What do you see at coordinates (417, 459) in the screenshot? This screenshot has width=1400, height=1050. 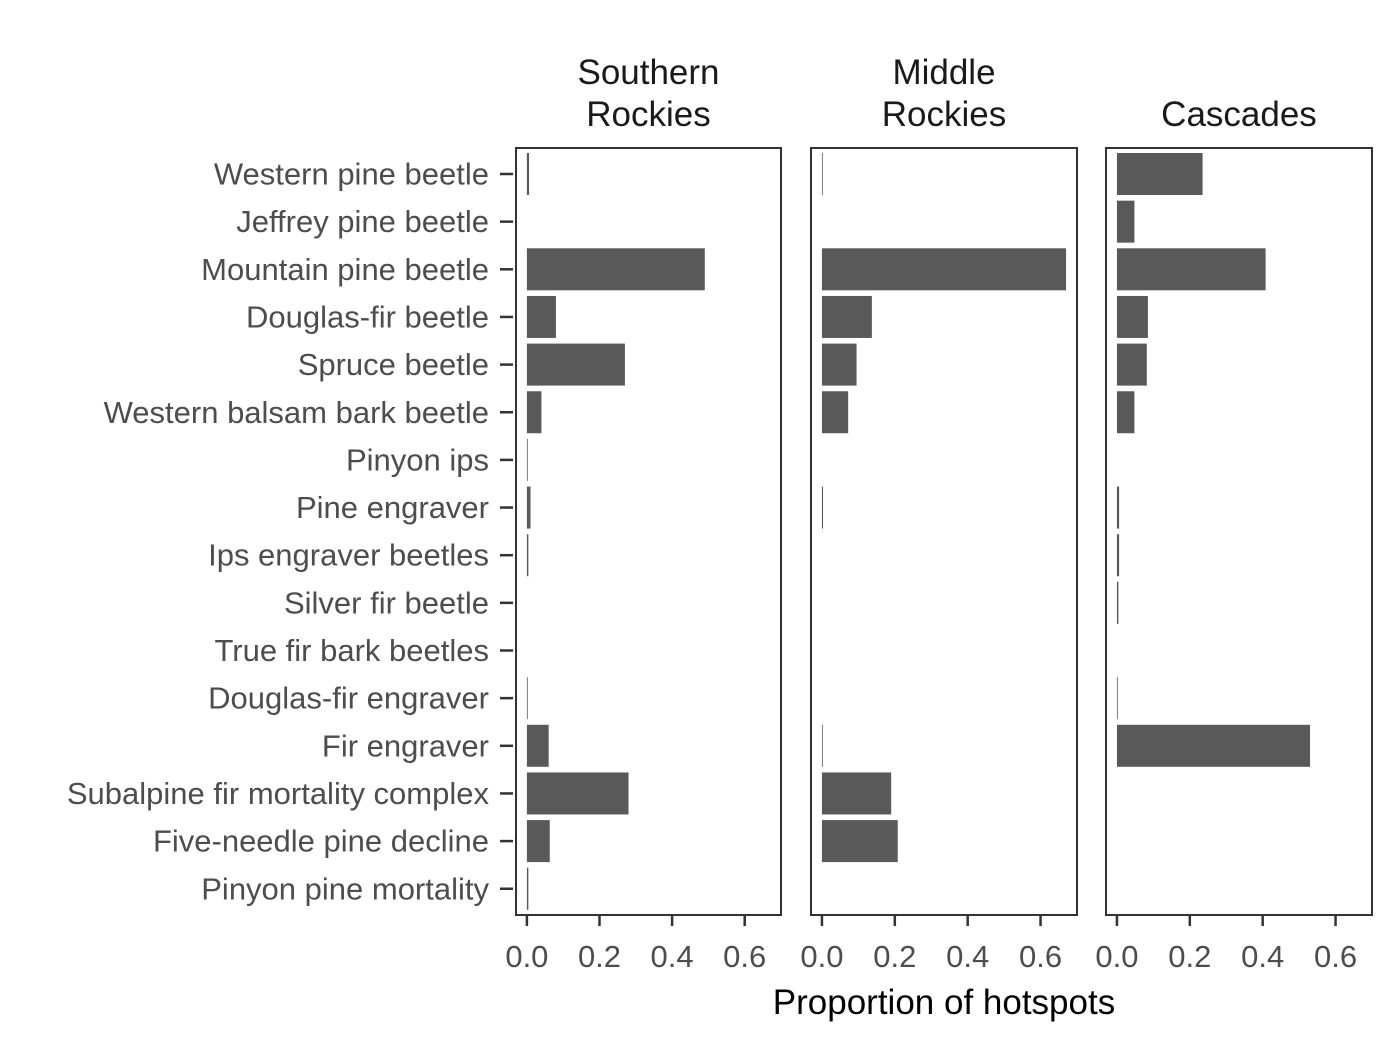 I see `category-label: Pinyon ips` at bounding box center [417, 459].